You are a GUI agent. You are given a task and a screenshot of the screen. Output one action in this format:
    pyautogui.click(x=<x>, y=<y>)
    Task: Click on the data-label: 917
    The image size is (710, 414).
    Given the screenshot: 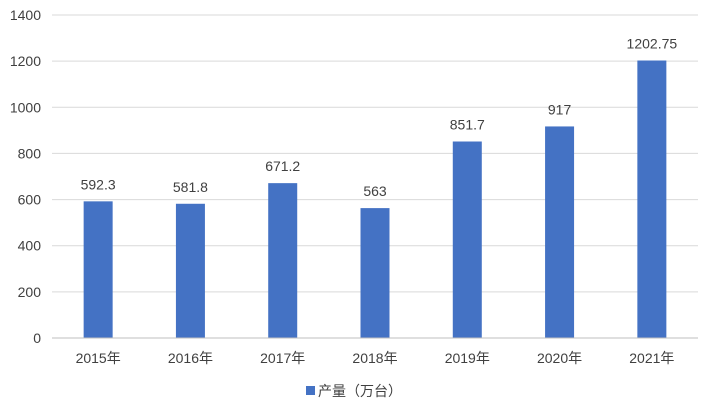 What is the action you would take?
    pyautogui.click(x=560, y=109)
    